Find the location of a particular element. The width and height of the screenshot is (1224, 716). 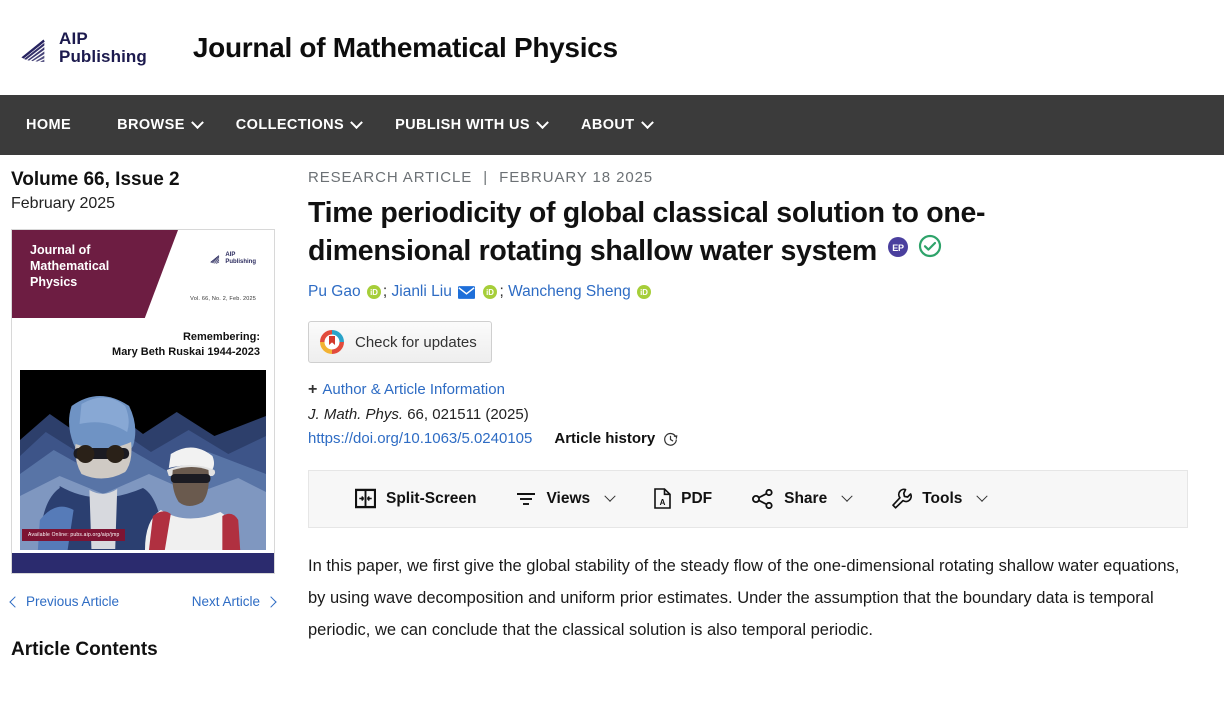

nav-item-publish-with-us: PUBLISH WITH US is located at coordinates (480, 124).